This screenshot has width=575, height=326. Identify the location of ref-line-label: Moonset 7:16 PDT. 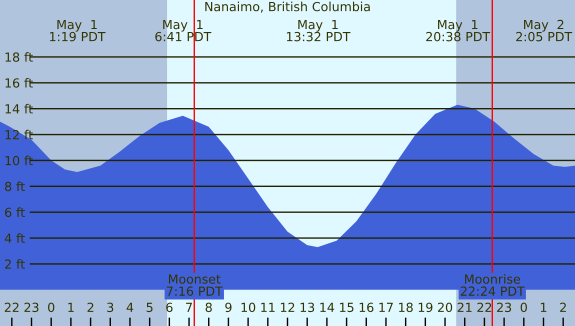
(194, 285).